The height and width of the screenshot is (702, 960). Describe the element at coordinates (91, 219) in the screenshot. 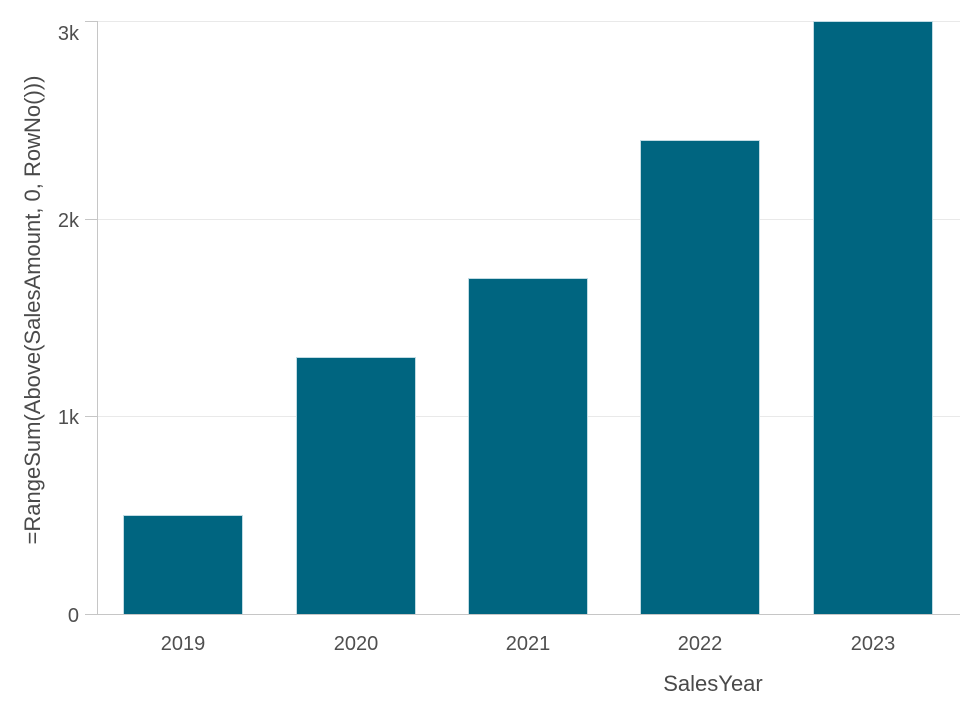

I see `y-axis-tick-2k` at that location.